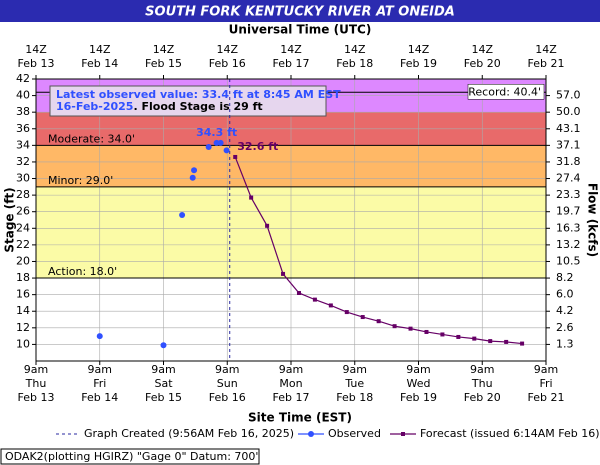 This screenshot has height=465, width=600. What do you see at coordinates (80, 180) in the screenshot?
I see `flood-level-label: Minor: 29.0'` at bounding box center [80, 180].